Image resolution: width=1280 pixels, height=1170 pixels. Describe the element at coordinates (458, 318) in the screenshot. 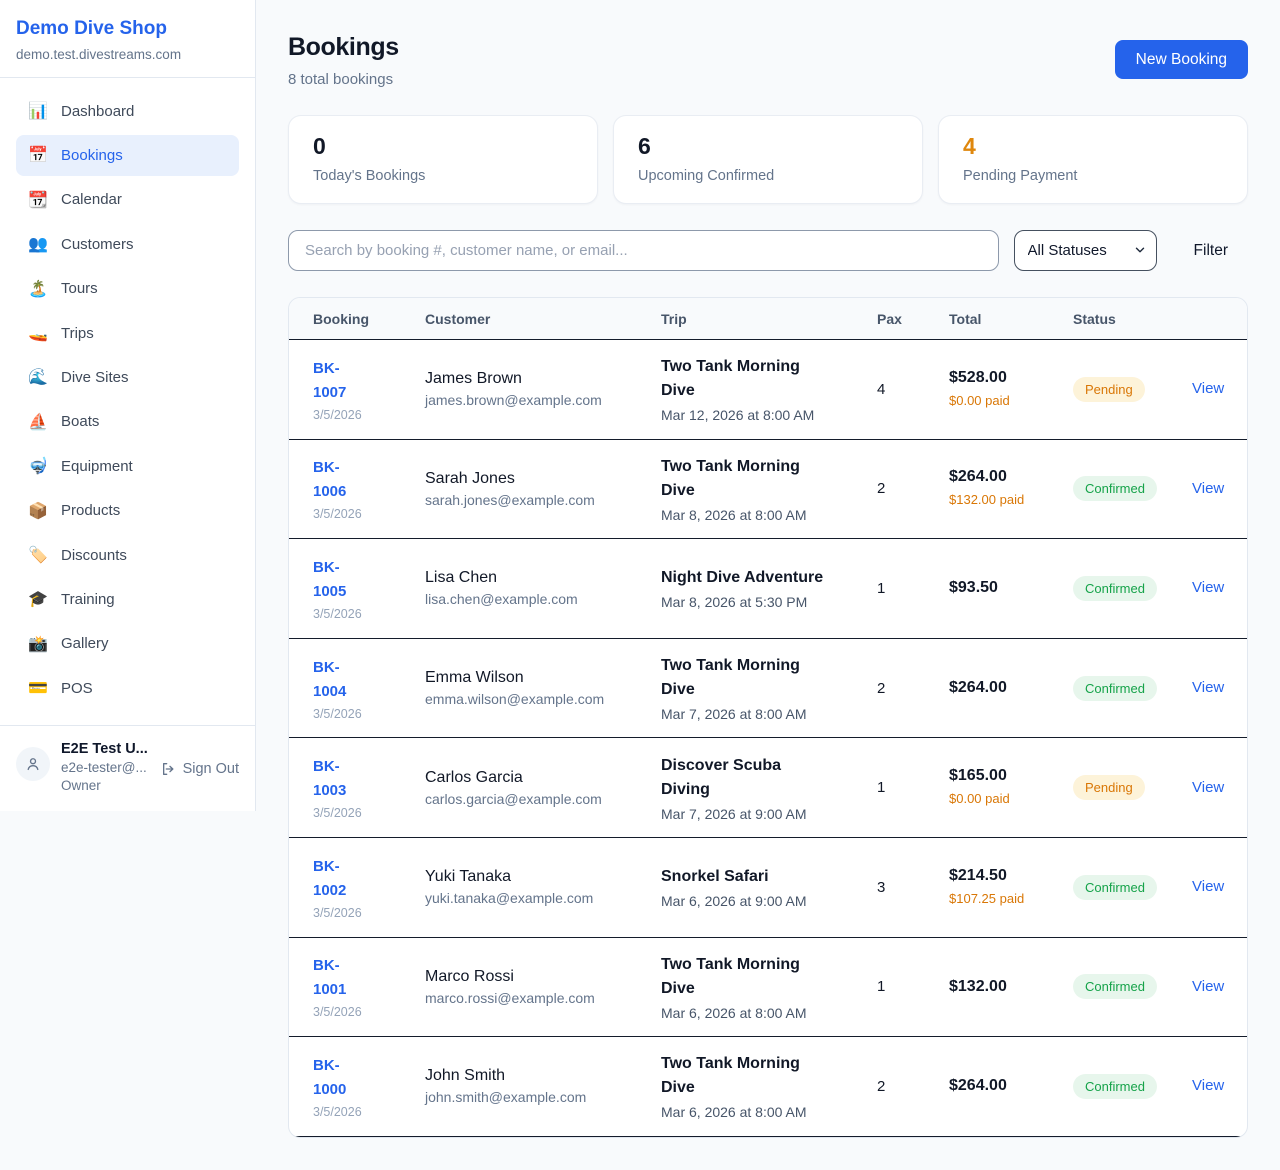

I see `column-header-customer: Customer` at that location.